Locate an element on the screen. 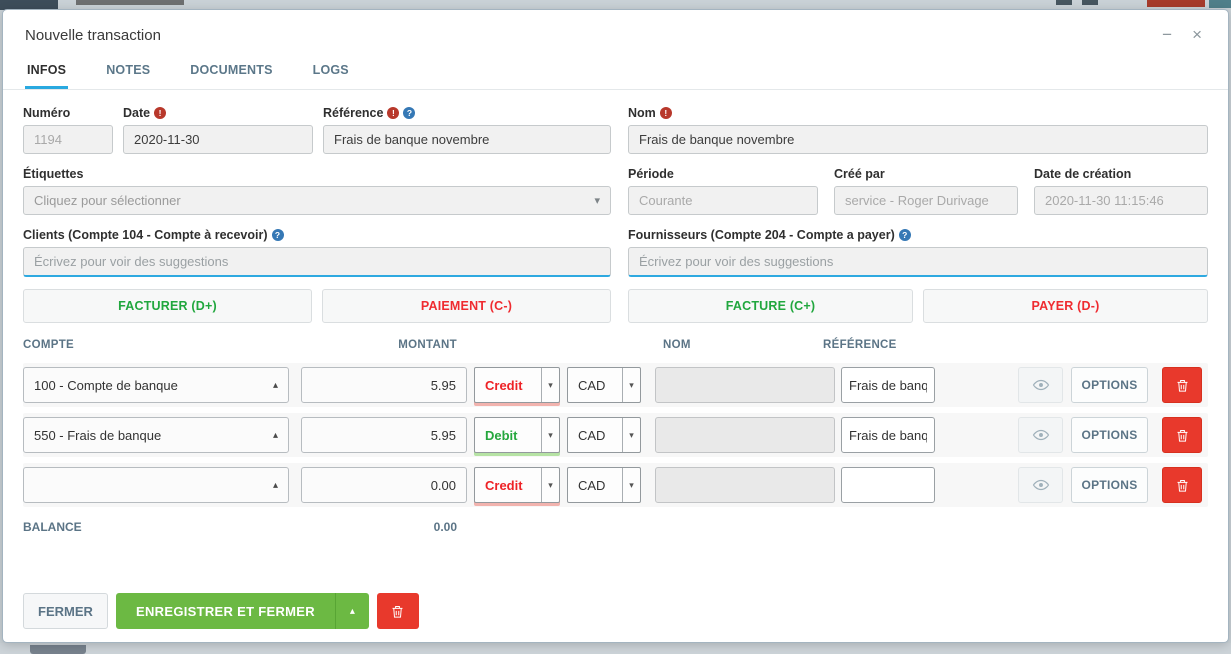  background-page-top is located at coordinates (615, 5).